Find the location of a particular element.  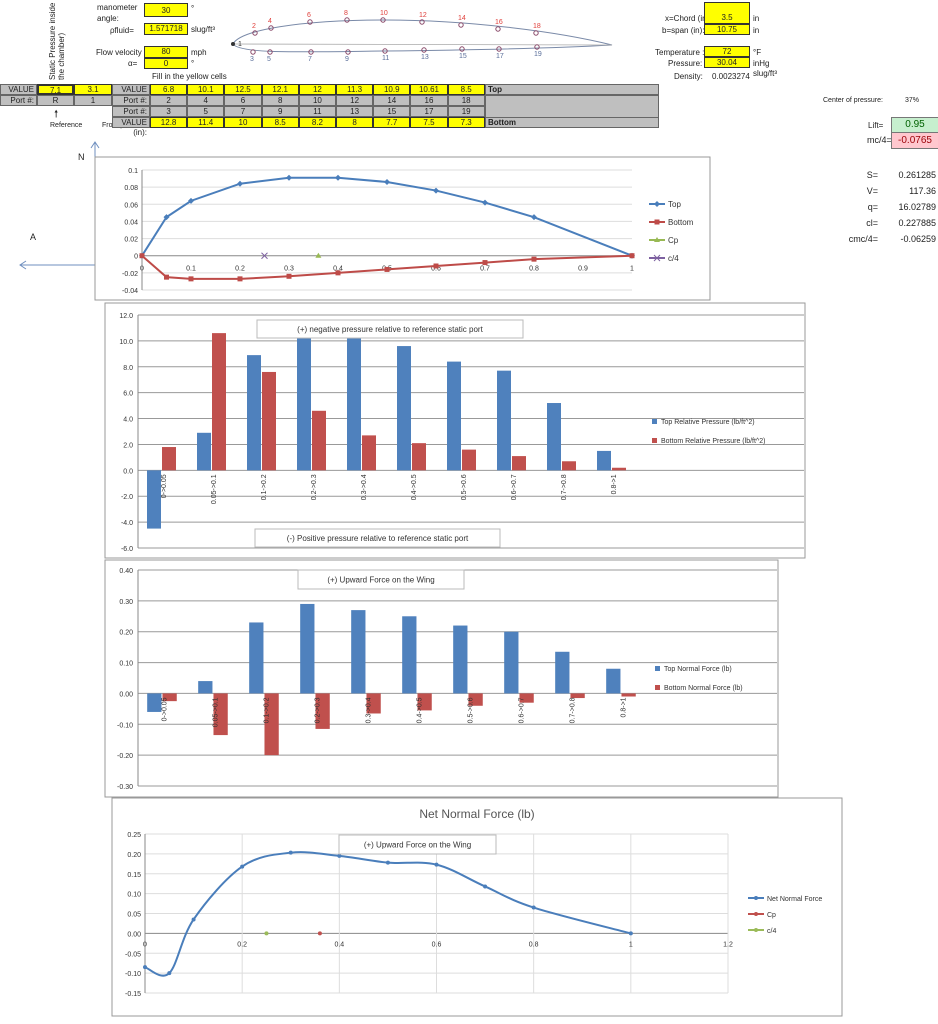

port-label: Port #: is located at coordinates (18, 100).